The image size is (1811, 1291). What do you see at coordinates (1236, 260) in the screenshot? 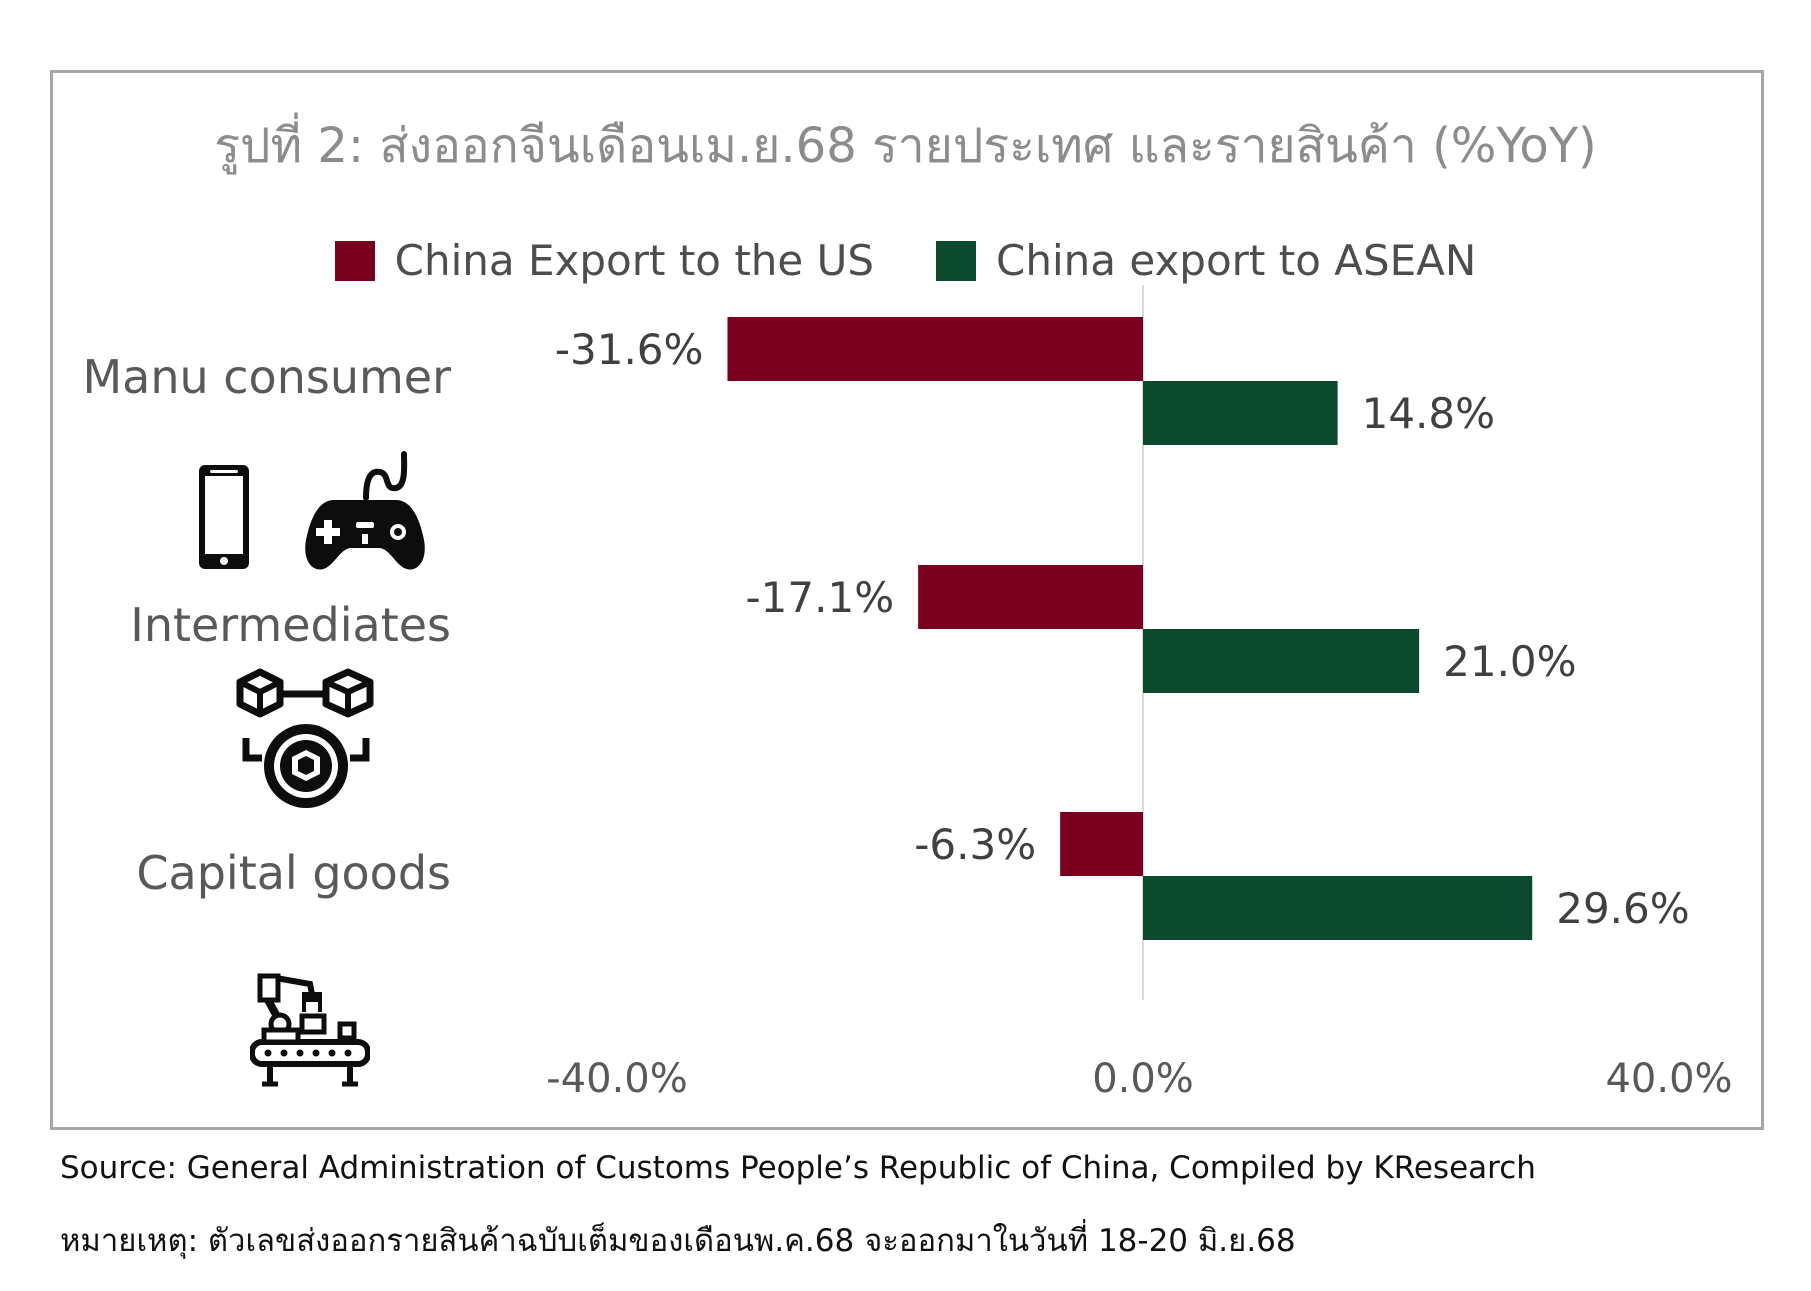
I see `legend-label-asean: China export to ASEAN` at bounding box center [1236, 260].